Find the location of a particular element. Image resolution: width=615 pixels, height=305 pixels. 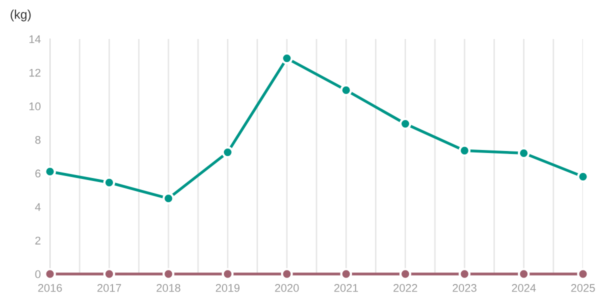

y-tick-label: 6 is located at coordinates (37, 174).